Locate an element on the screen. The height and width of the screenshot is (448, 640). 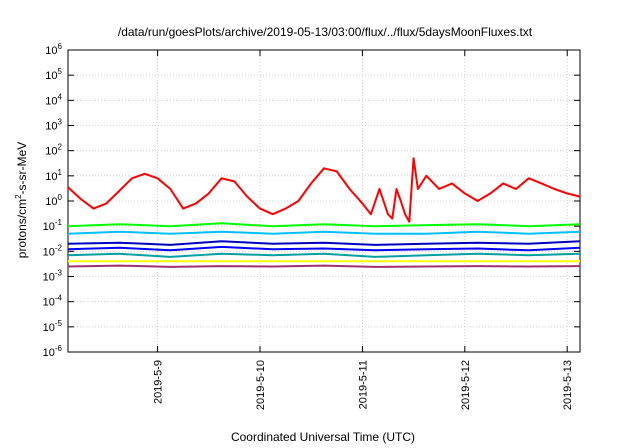
y-tick-label: 10⁻¹ is located at coordinates (53, 225).